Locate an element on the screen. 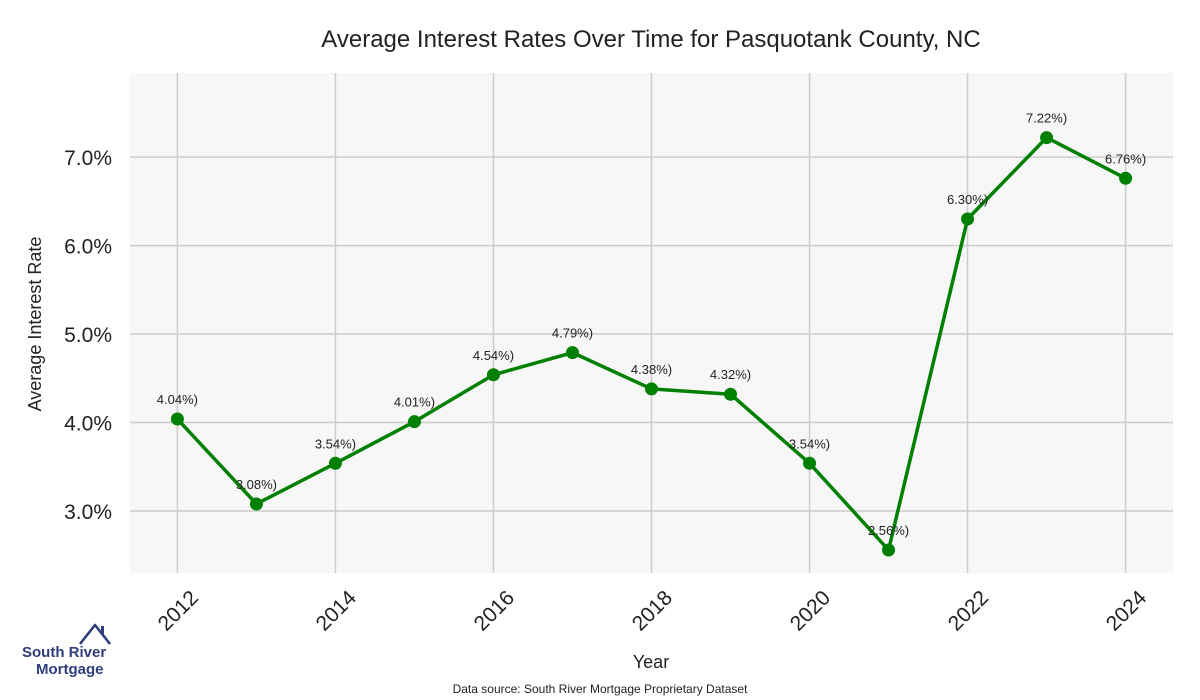 The height and width of the screenshot is (700, 1200). x-tick-label: 2012 is located at coordinates (178, 610).